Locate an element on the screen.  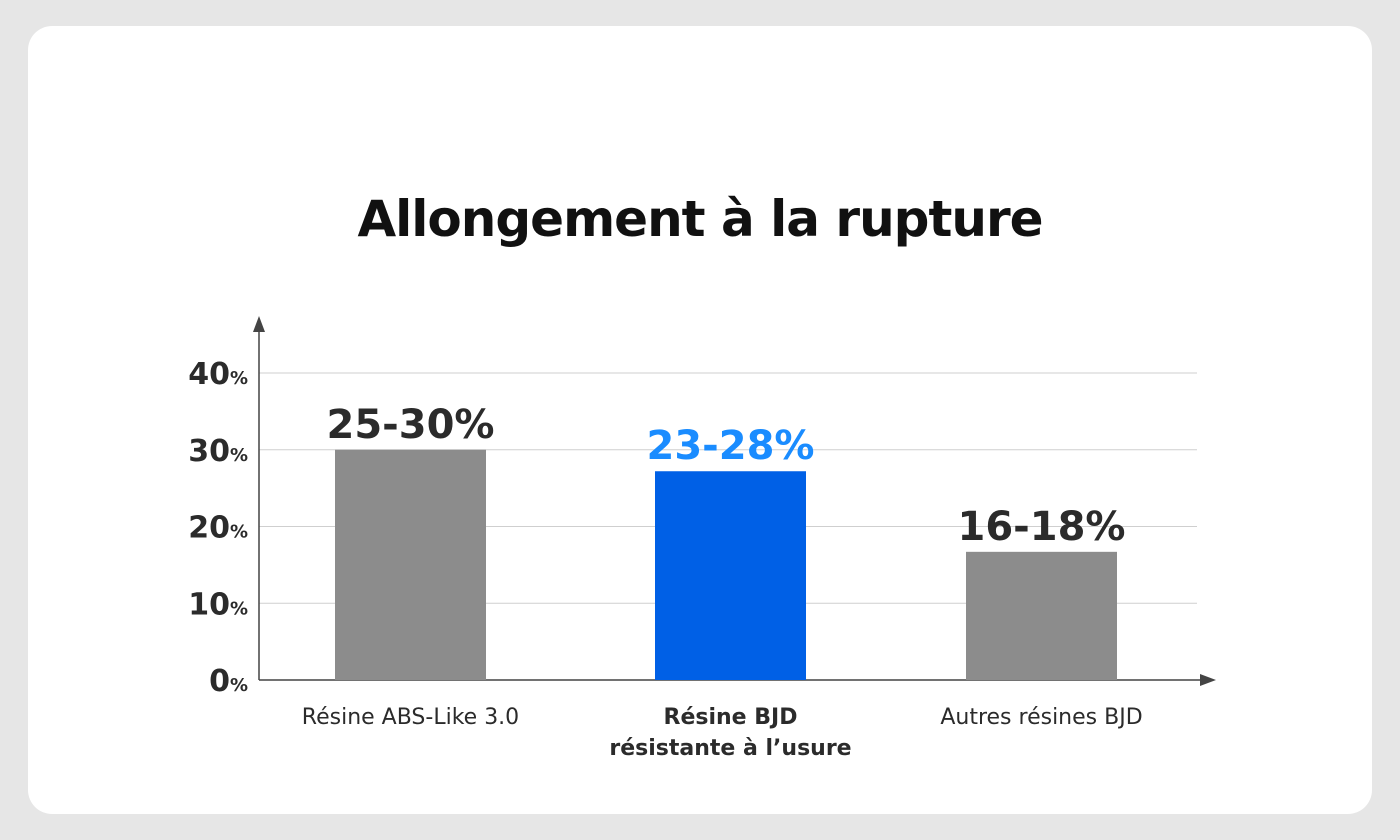
y-tick-label: 10% is located at coordinates (218, 604).